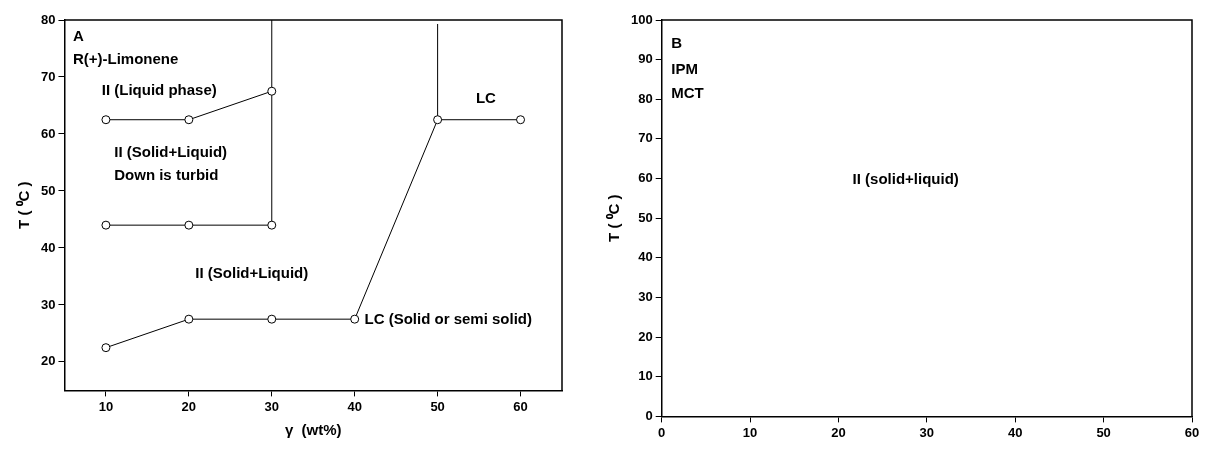 This screenshot has width=1219, height=461. I want to click on annotation: R(+)-Limonene, so click(125, 59).